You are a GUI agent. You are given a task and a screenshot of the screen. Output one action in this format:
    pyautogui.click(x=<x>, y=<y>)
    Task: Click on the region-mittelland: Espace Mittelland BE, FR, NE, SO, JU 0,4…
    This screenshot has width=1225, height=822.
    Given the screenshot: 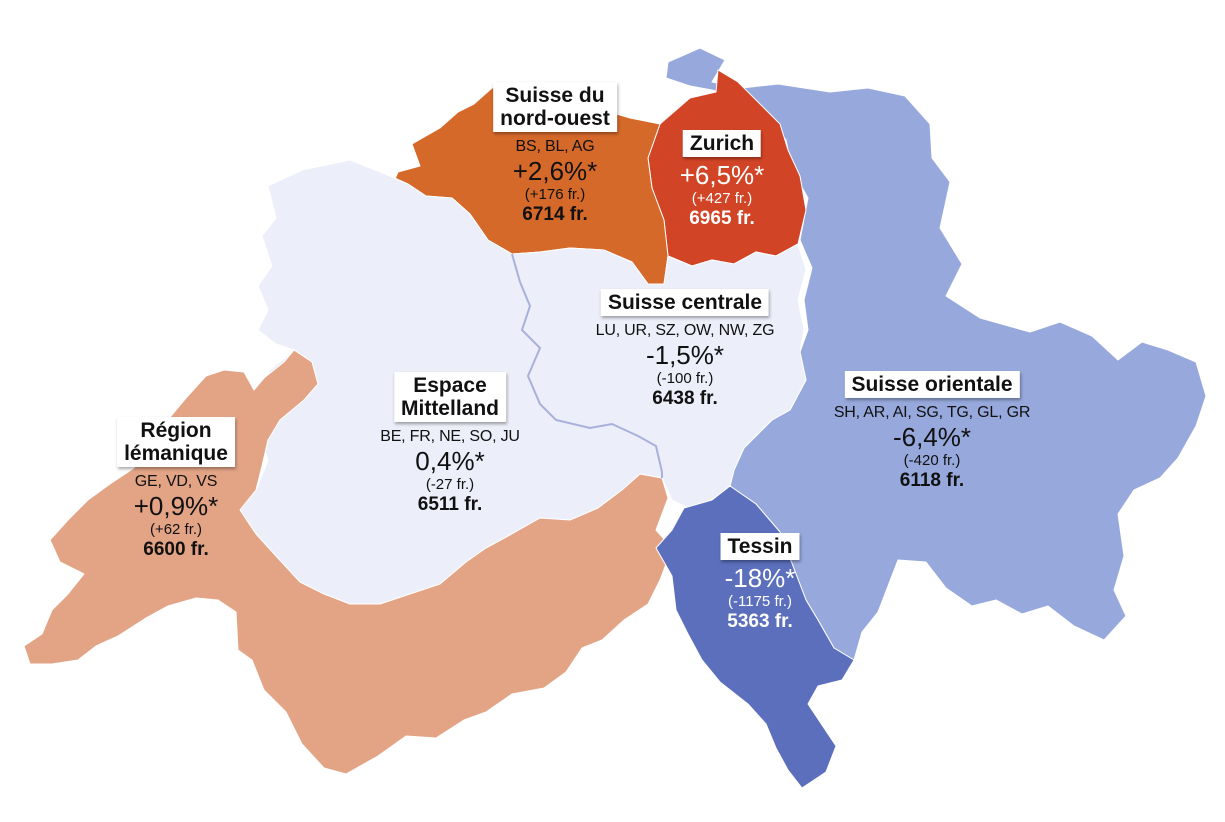 What is the action you would take?
    pyautogui.click(x=450, y=444)
    